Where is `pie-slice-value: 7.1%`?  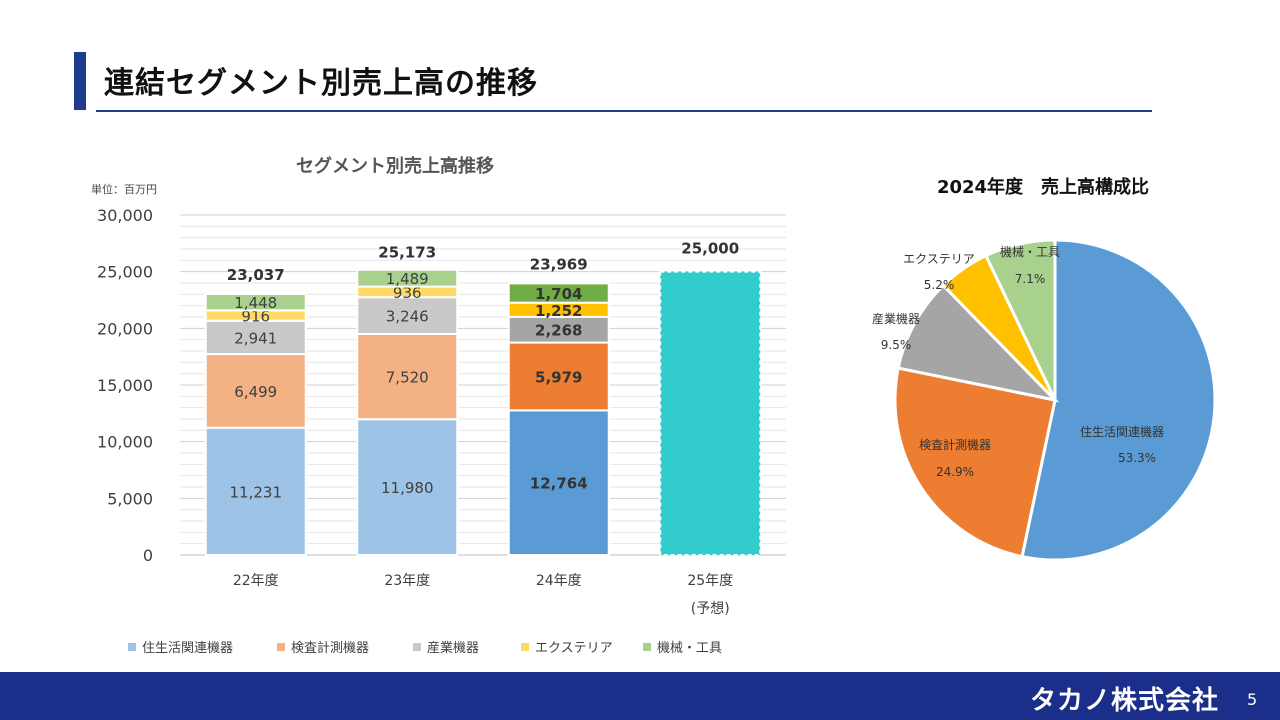
pie-slice-value: 7.1% is located at coordinates (1030, 279).